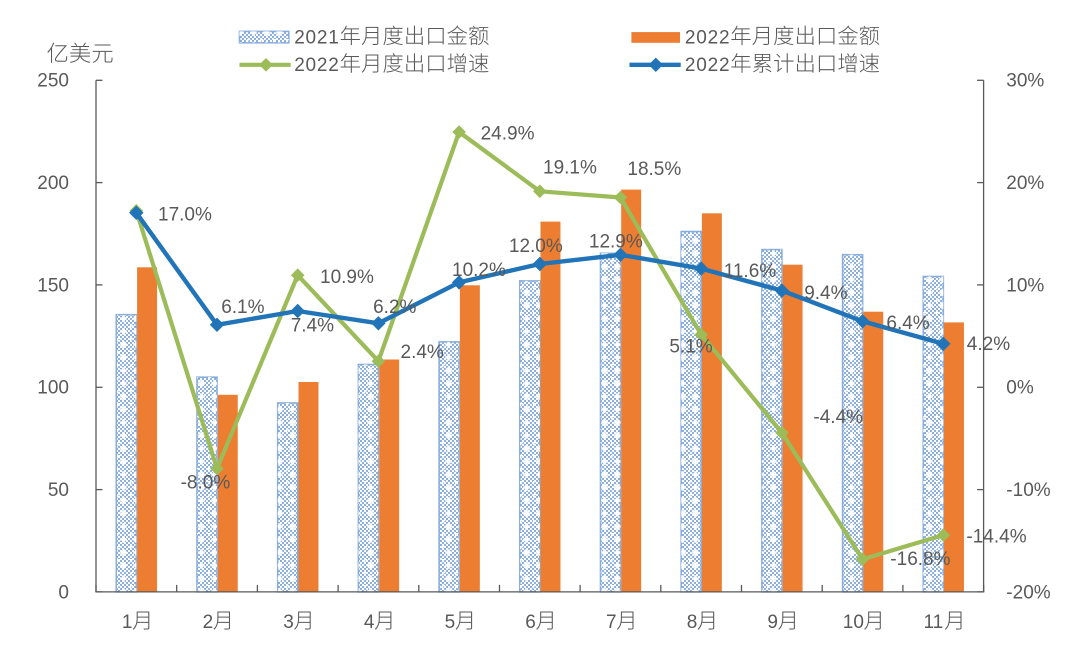  What do you see at coordinates (838, 417) in the screenshot?
I see `svg-text: -4.4%` at bounding box center [838, 417].